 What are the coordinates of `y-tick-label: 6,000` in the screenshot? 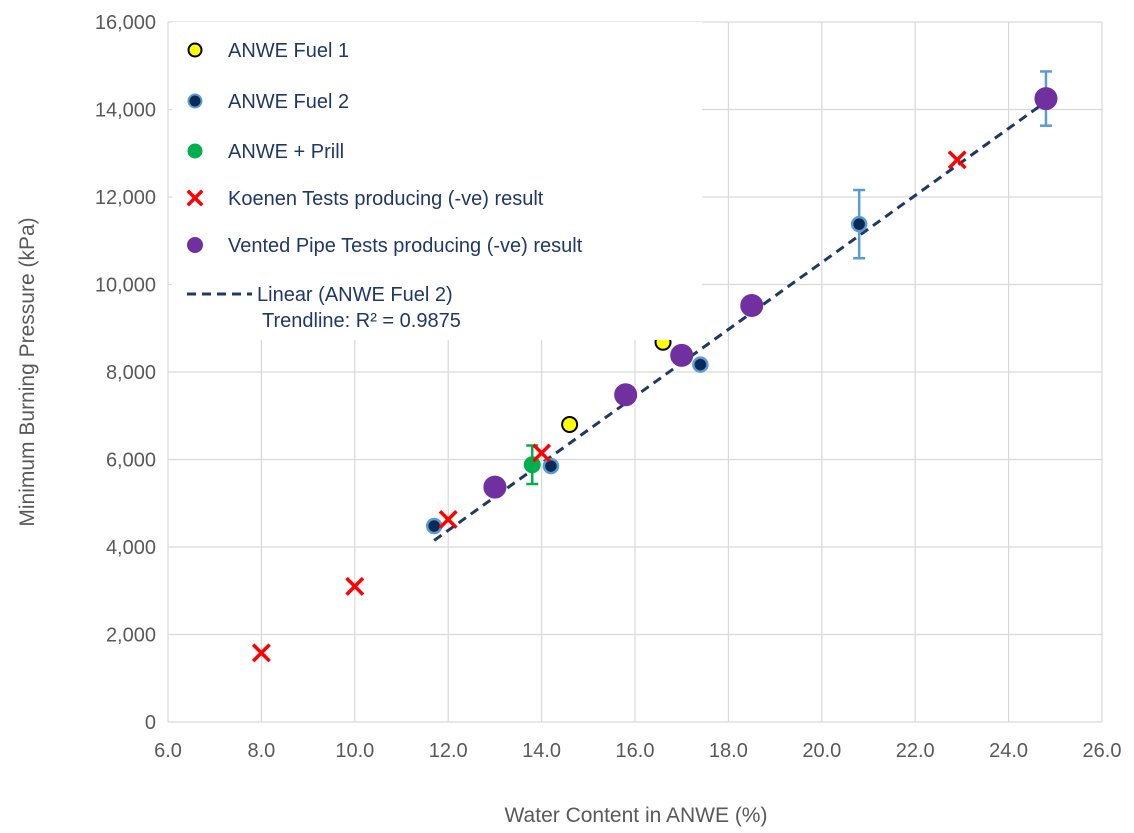 It's located at (131, 461).